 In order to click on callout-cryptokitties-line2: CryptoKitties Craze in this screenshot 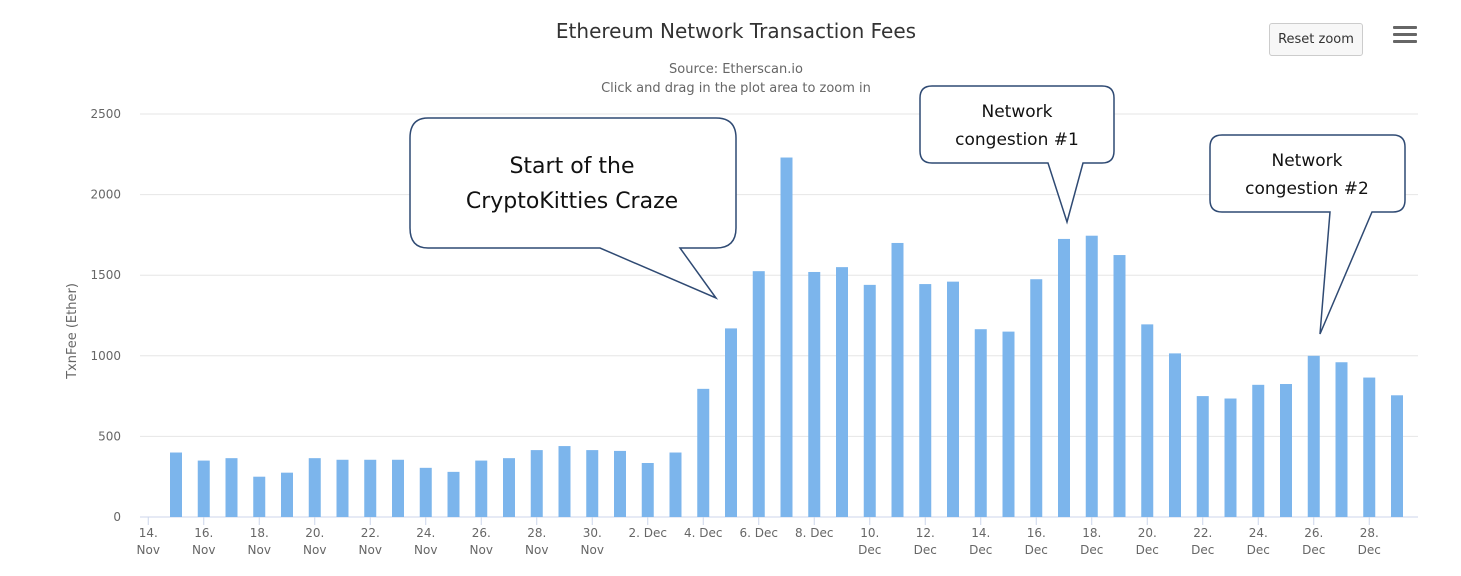, I will do `click(572, 201)`.